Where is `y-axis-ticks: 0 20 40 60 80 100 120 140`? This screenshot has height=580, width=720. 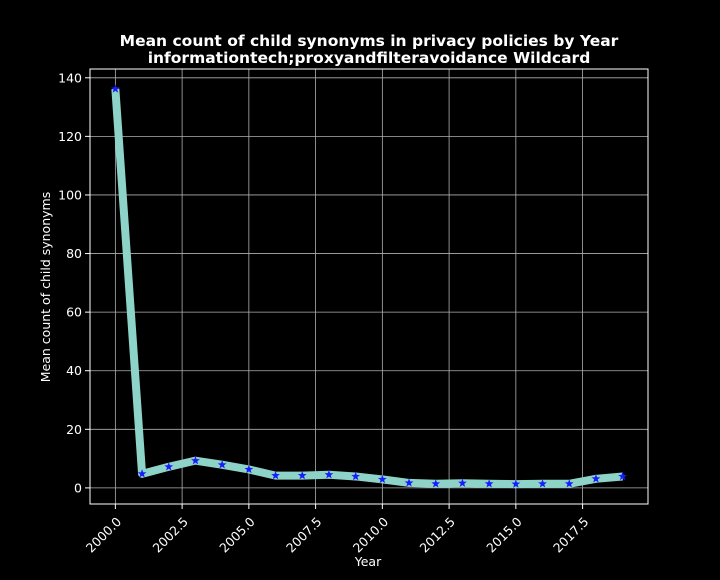
y-axis-ticks: 0 20 40 60 80 100 120 140 is located at coordinates (74, 282).